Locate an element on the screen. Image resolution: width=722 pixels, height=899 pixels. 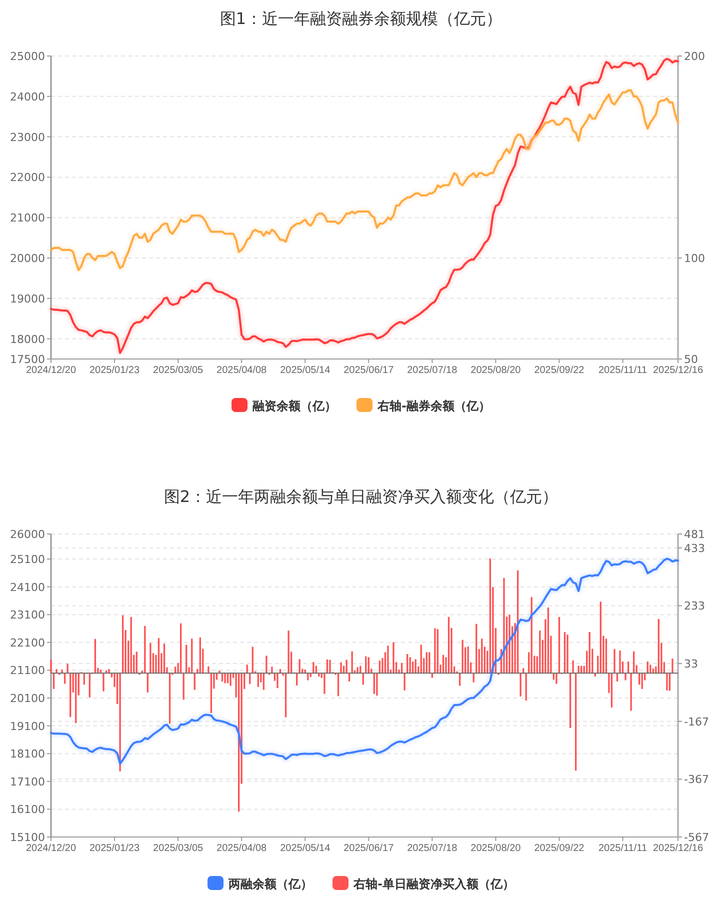
y-tick-label: 15100 is located at coordinates (27, 837).